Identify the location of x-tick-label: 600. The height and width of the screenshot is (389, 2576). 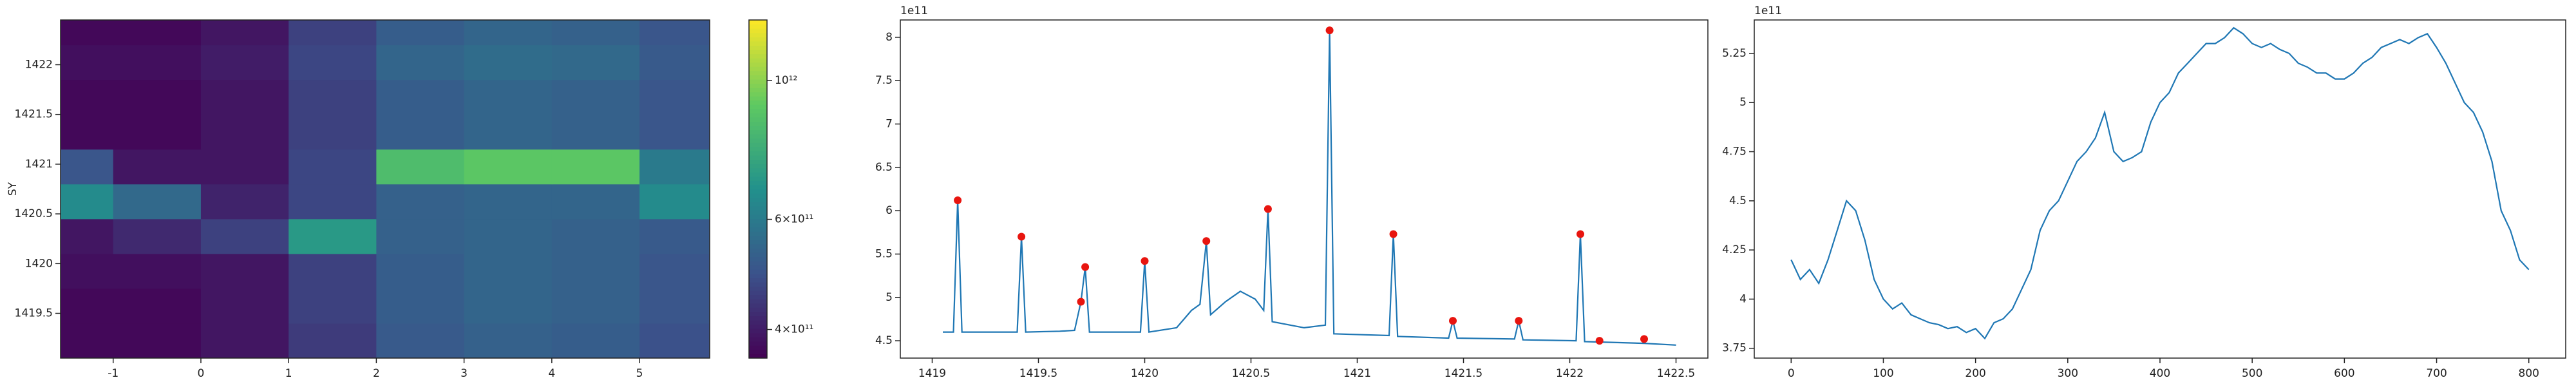
(2344, 374).